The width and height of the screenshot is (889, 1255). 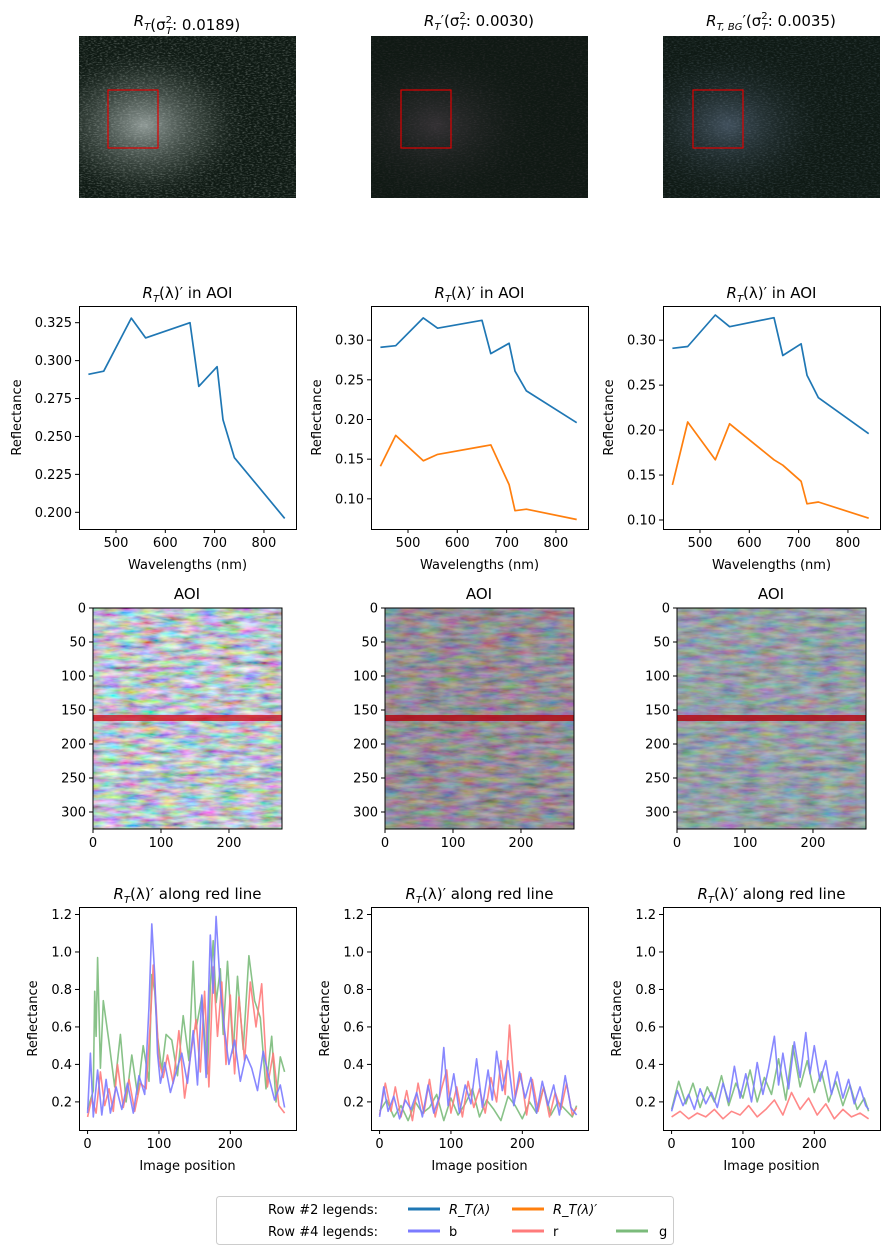 What do you see at coordinates (479, 104) in the screenshot?
I see `row1-panel-2: RT′(σ2 T: 0.0030)` at bounding box center [479, 104].